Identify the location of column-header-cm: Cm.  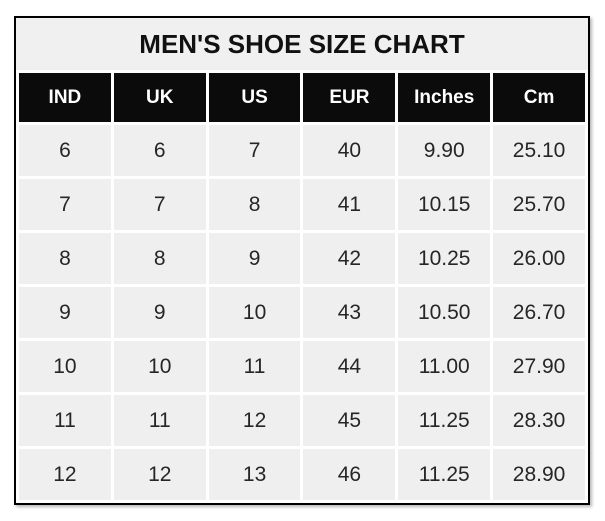
(539, 97).